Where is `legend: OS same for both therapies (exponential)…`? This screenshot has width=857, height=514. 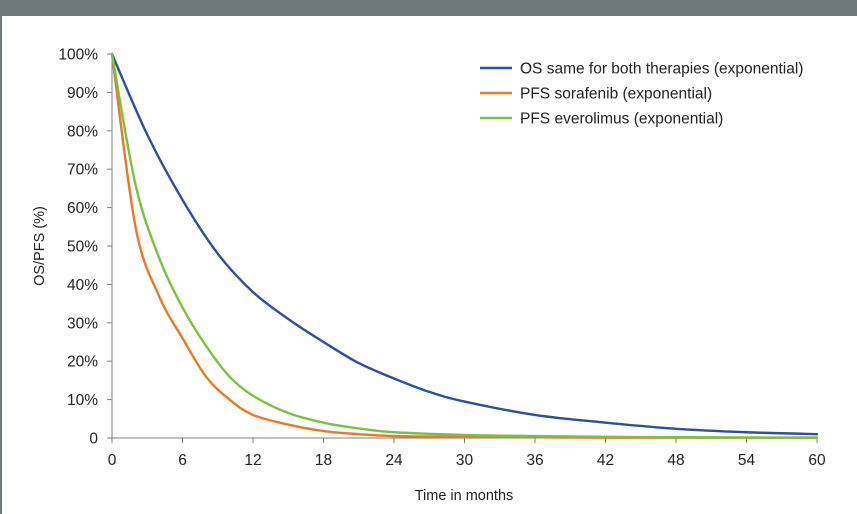 legend: OS same for both therapies (exponential)… is located at coordinates (641, 94).